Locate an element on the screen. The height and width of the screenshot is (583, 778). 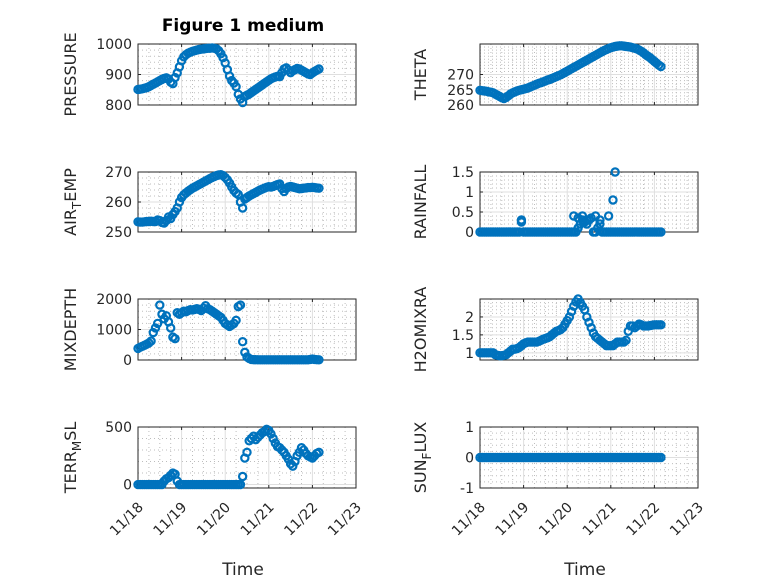
y-axis-label: AIRTEMP is located at coordinates (72, 202).